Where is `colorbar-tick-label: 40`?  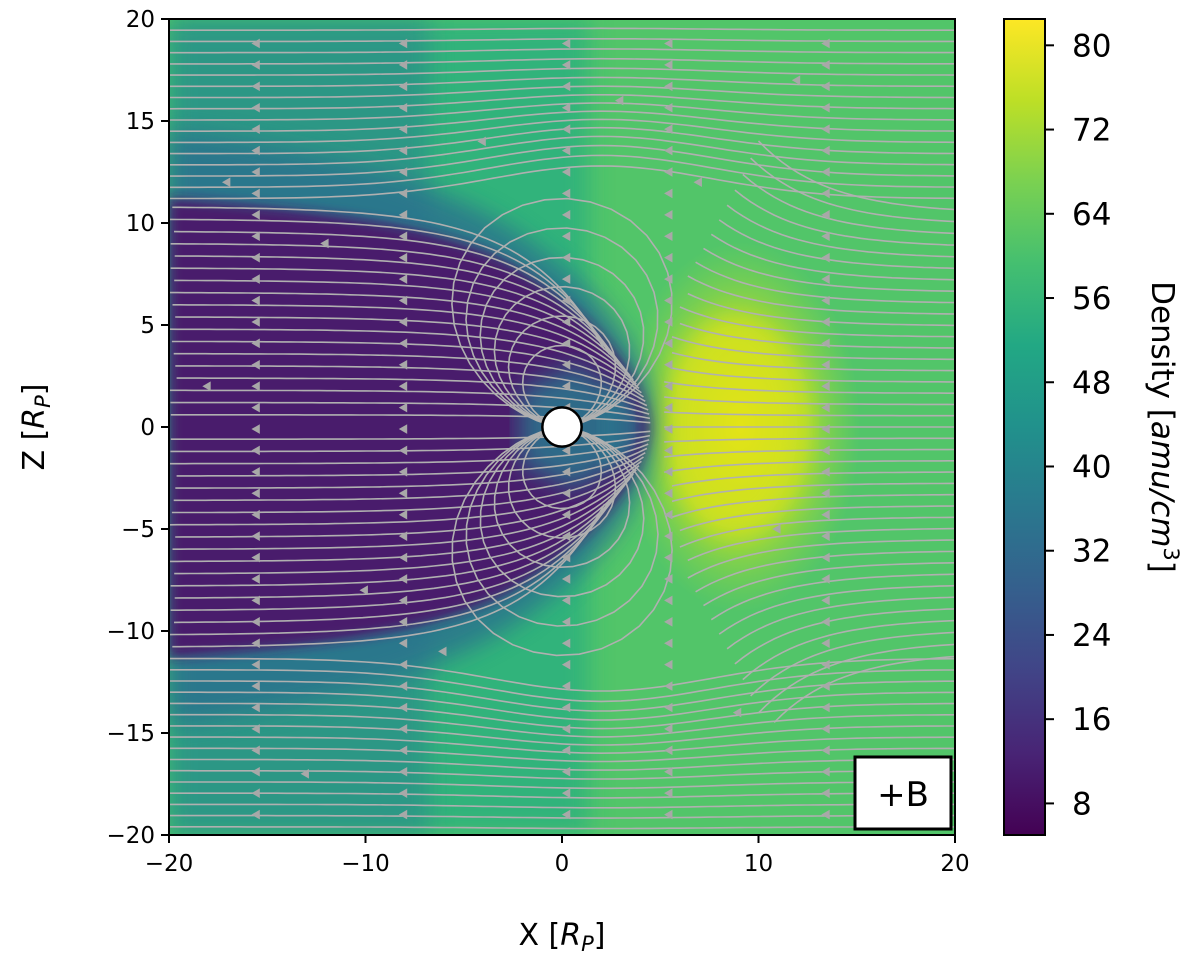 colorbar-tick-label: 40 is located at coordinates (1091, 467).